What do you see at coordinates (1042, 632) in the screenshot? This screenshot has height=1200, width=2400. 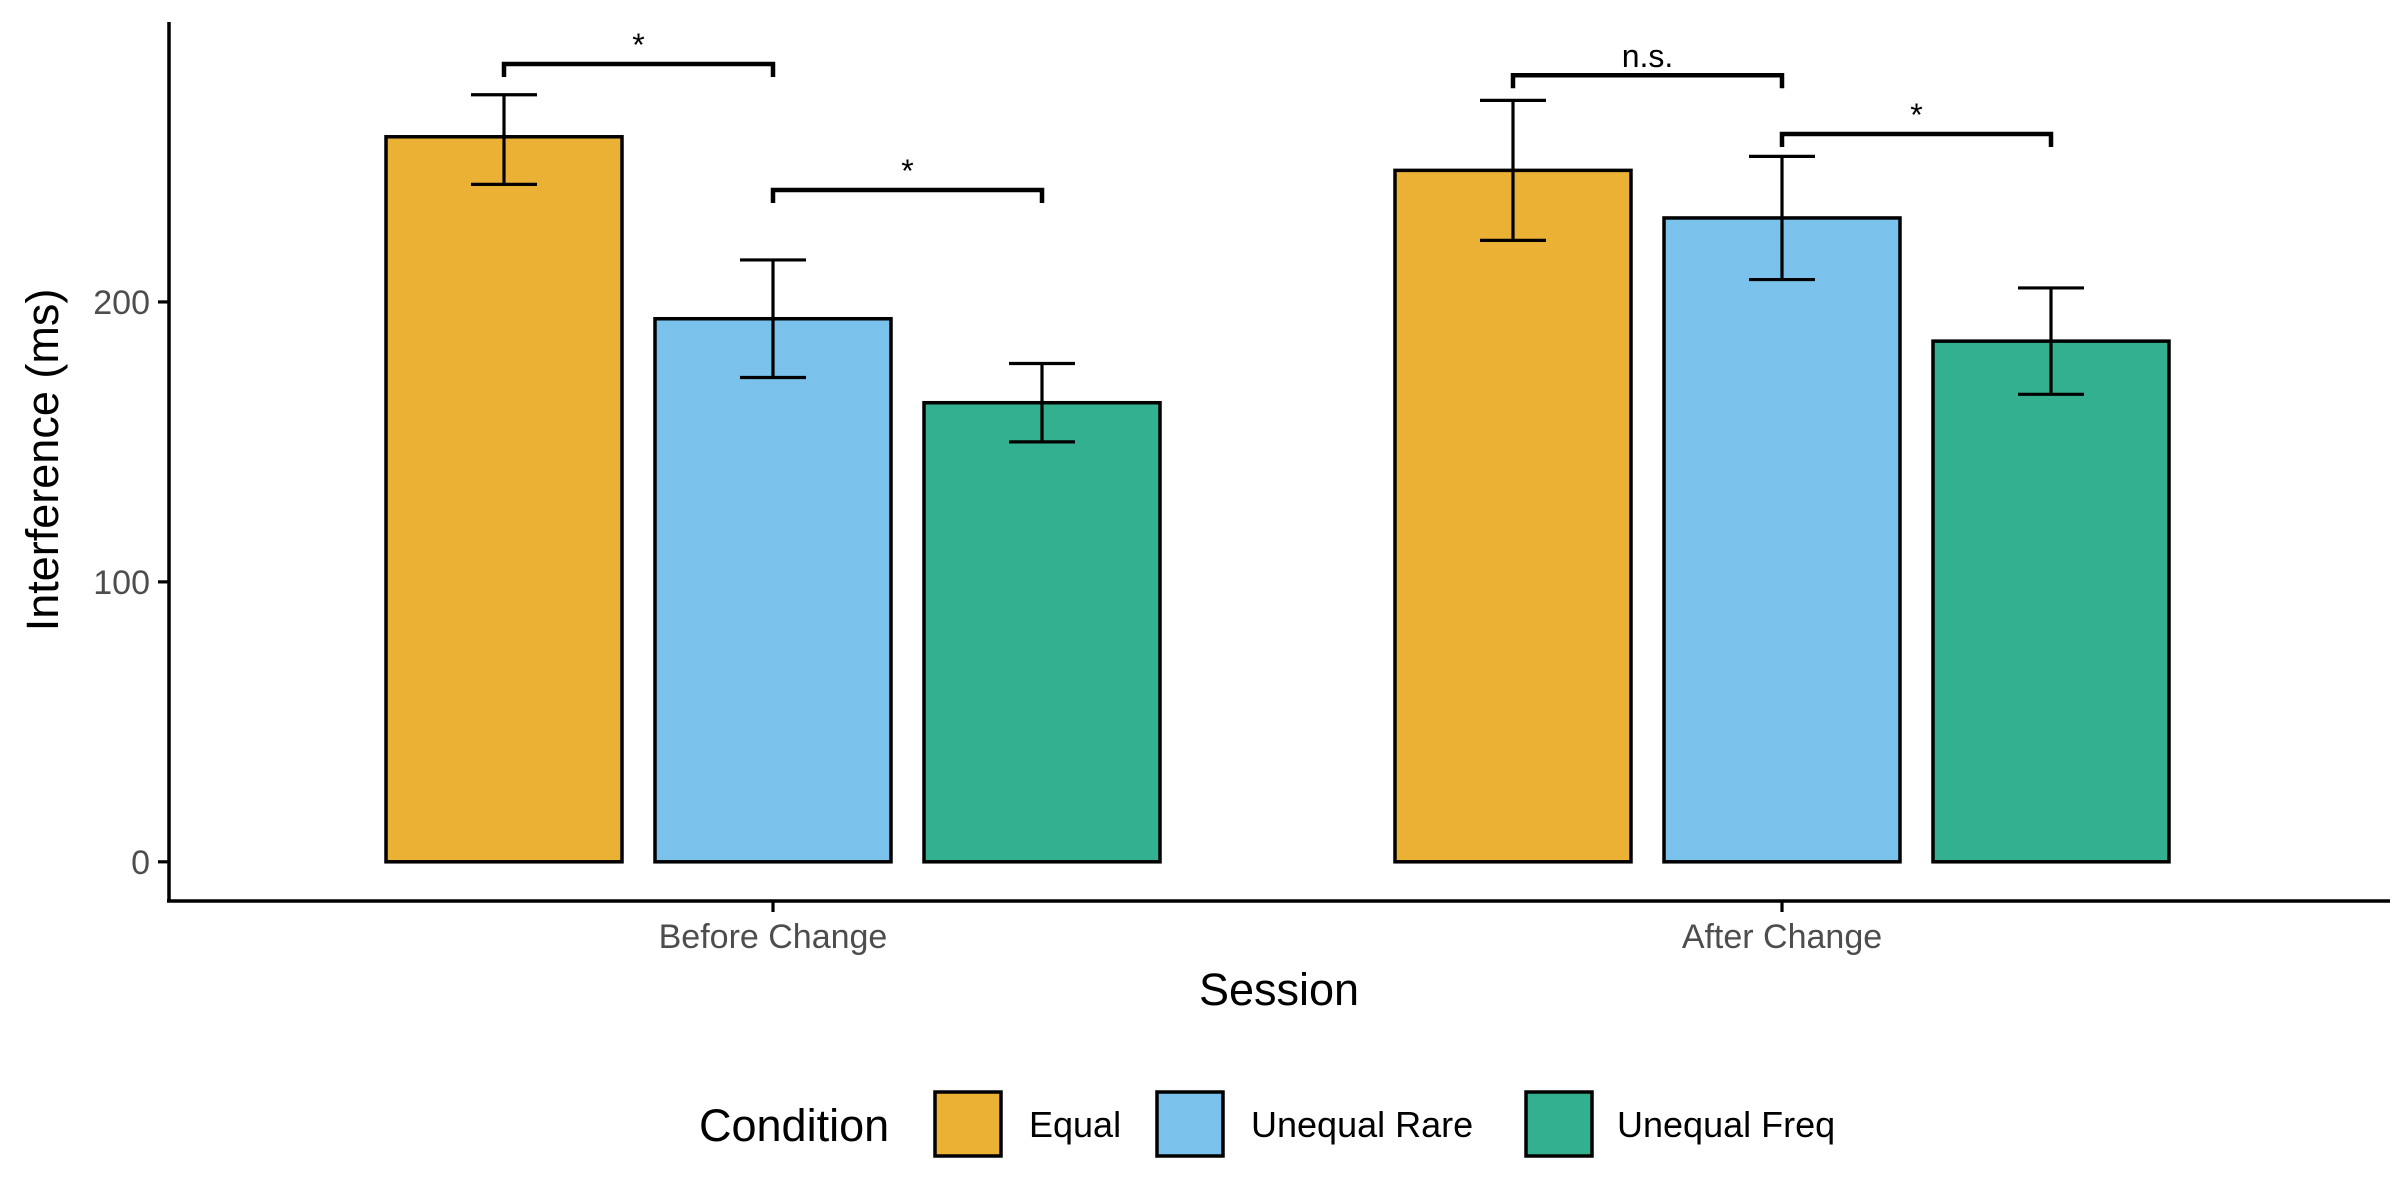 I see `bar-before-change-unequal-freq` at bounding box center [1042, 632].